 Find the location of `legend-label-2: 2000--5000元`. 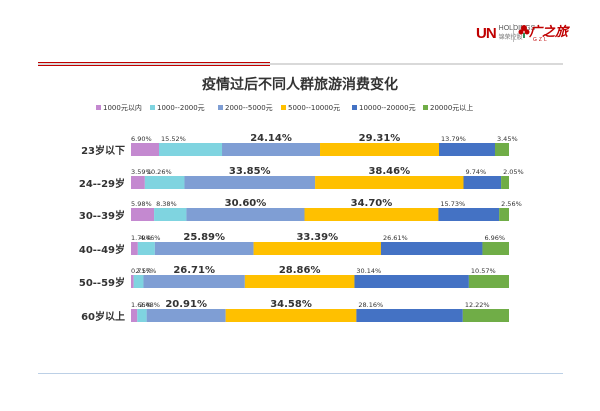

legend-label-2: 2000--5000元 is located at coordinates (249, 108).